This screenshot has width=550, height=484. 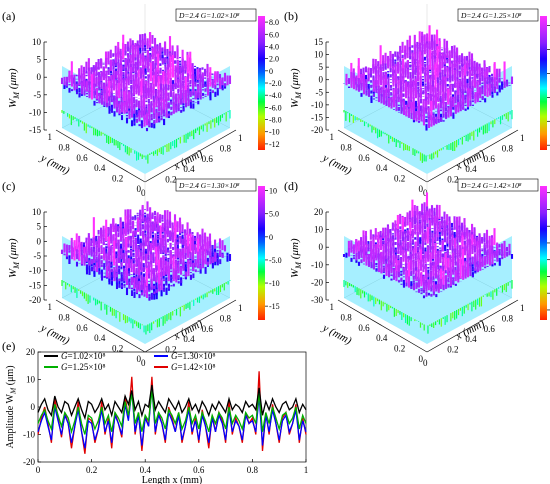 What do you see at coordinates (274, 46) in the screenshot?
I see `colorbar-tick-label: 4.0` at bounding box center [274, 46].